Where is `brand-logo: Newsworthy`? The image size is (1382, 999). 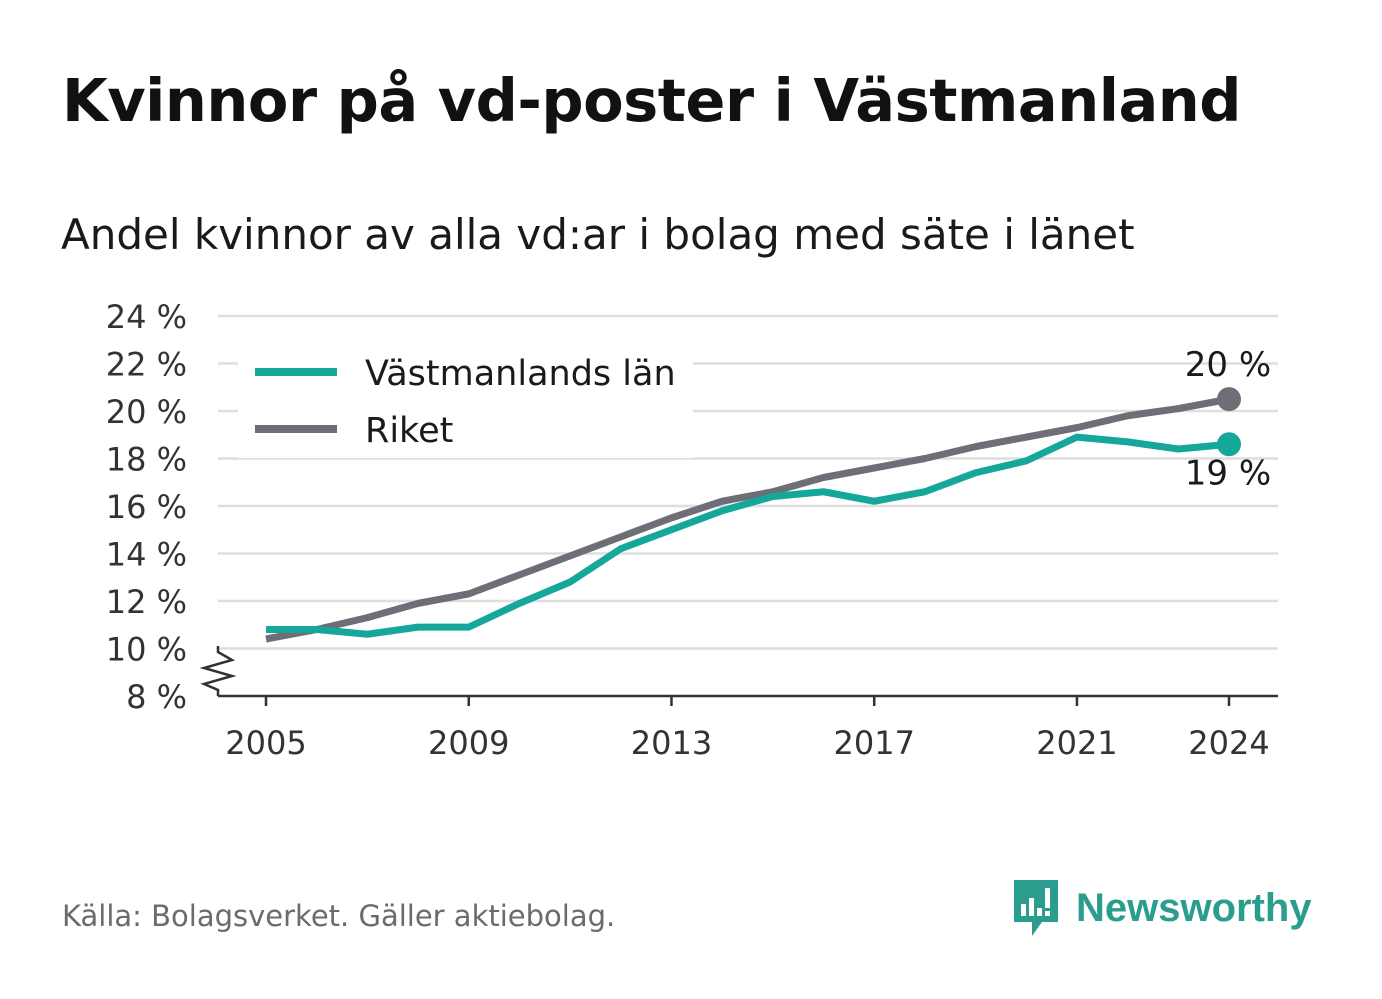 brand-logo: Newsworthy is located at coordinates (1161, 908).